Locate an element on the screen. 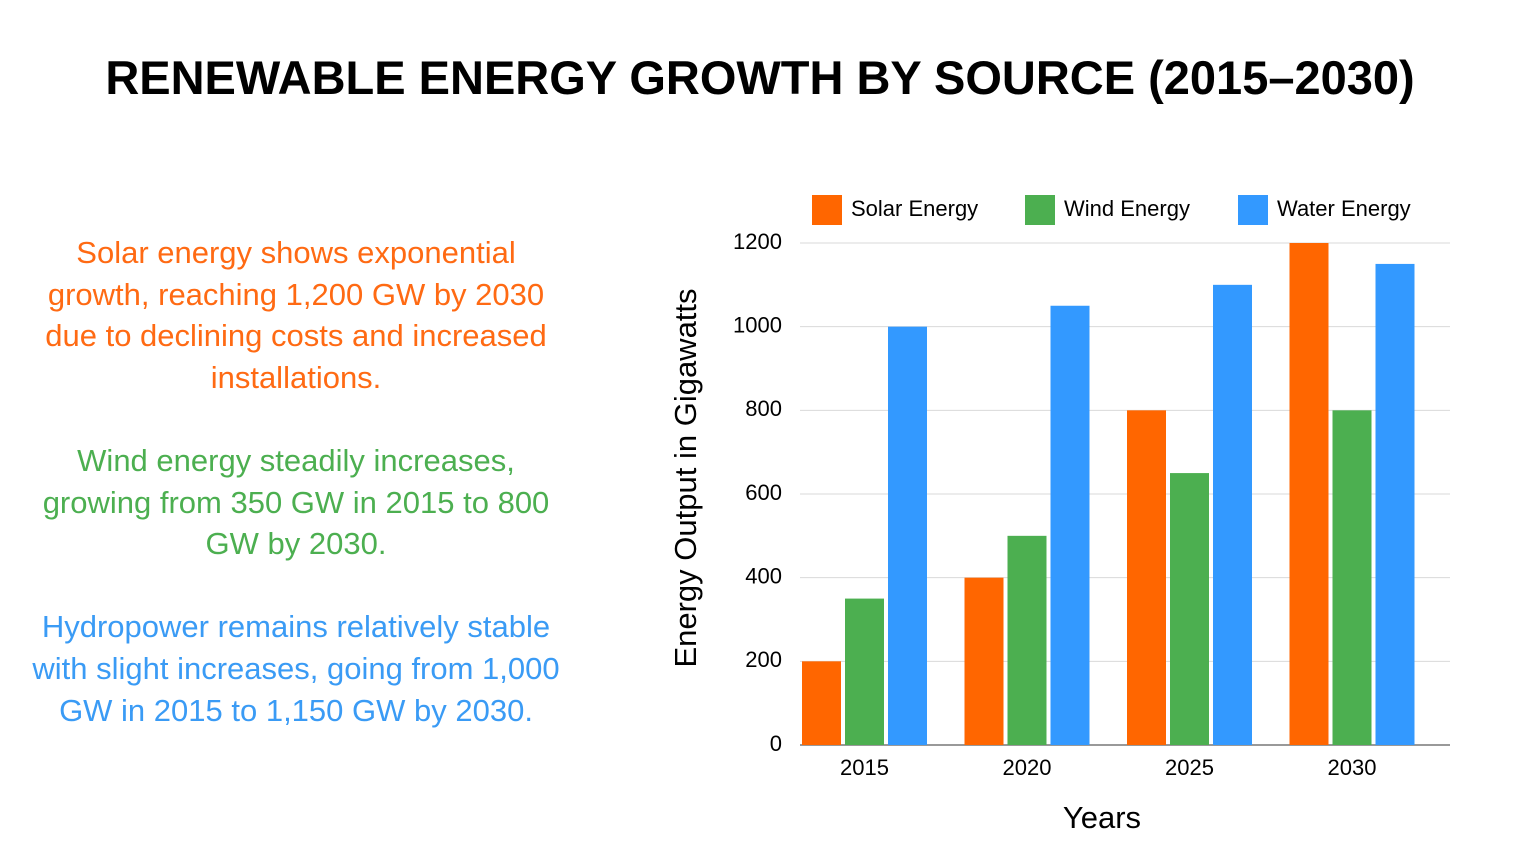 The height and width of the screenshot is (864, 1536). x-tick-label: 2015 is located at coordinates (864, 767).